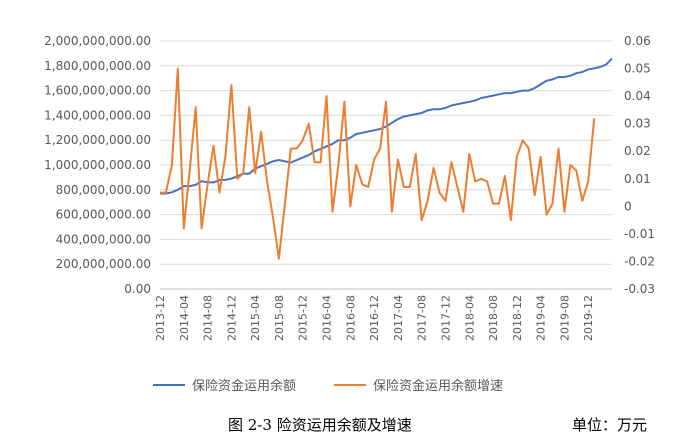 This screenshot has width=698, height=447. What do you see at coordinates (493, 318) in the screenshot?
I see `x-tick-label: 2018-08` at bounding box center [493, 318].